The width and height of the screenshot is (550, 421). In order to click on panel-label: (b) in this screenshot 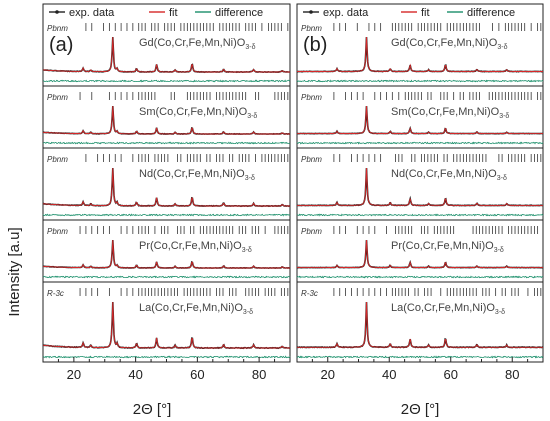, I will do `click(315, 45)`.